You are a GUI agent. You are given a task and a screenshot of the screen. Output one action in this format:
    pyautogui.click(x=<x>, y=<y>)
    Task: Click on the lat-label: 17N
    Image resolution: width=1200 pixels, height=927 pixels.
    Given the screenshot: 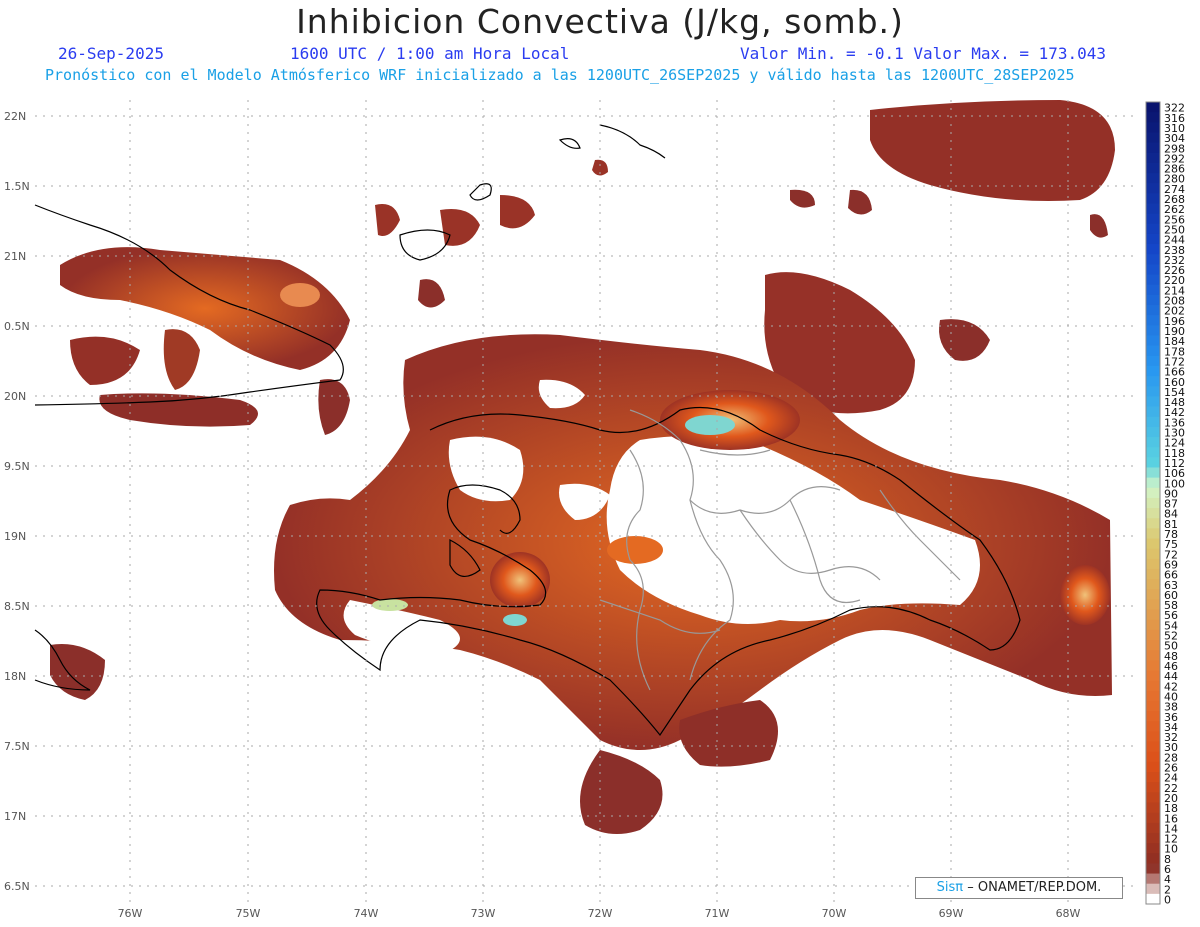 What is the action you would take?
    pyautogui.click(x=15, y=816)
    